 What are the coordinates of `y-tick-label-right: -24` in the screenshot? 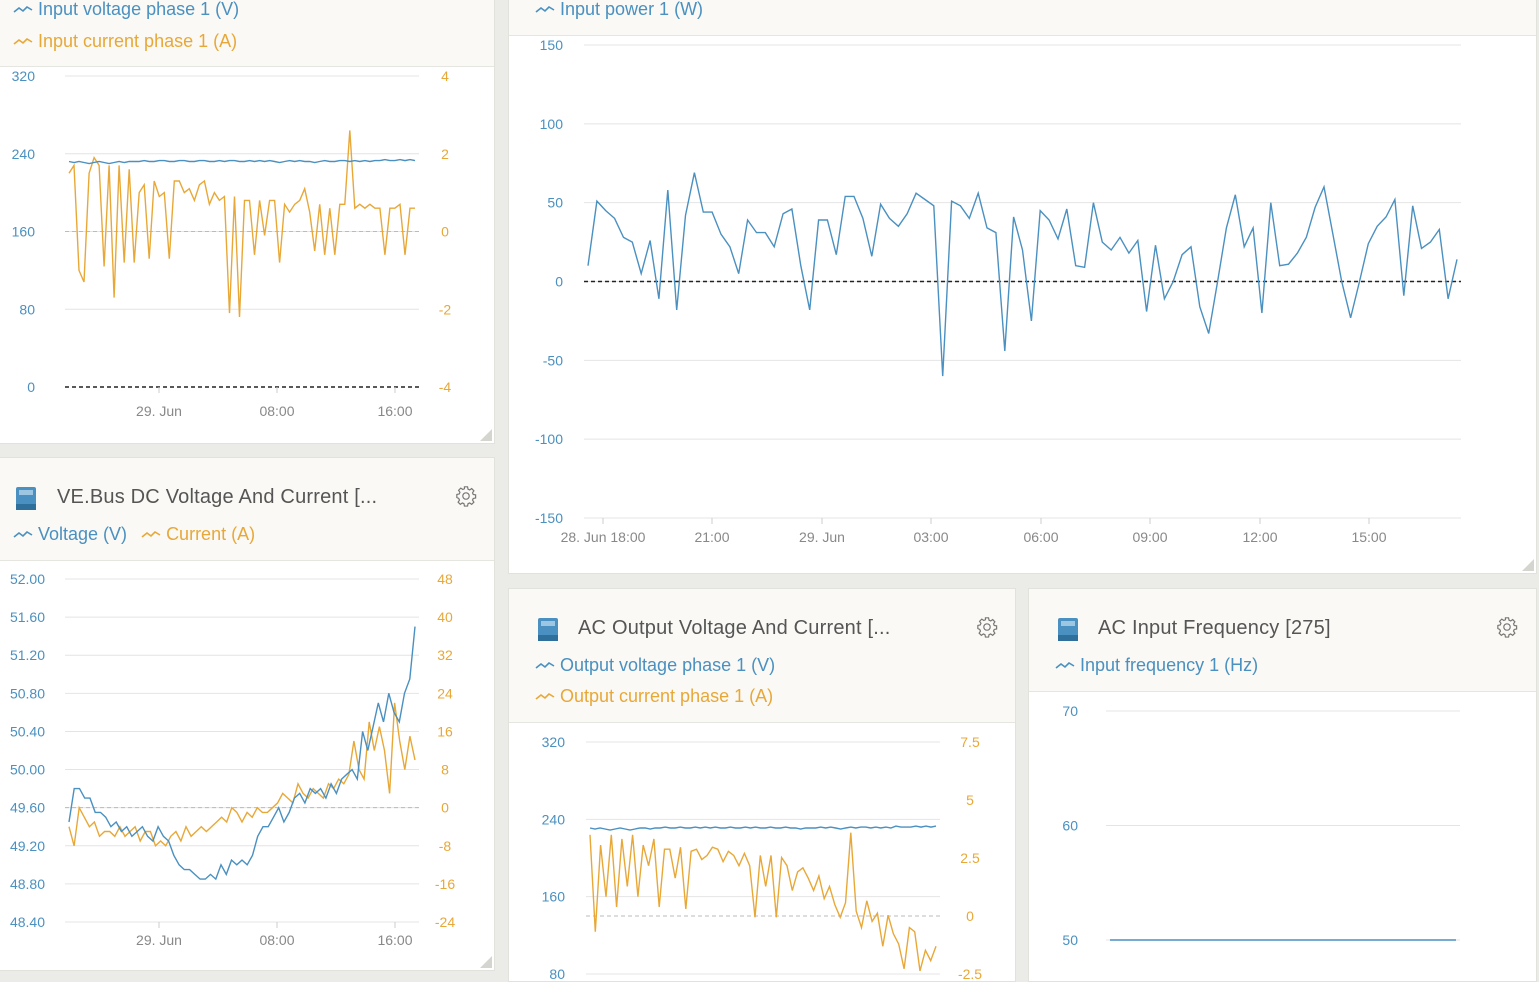 It's located at (445, 922).